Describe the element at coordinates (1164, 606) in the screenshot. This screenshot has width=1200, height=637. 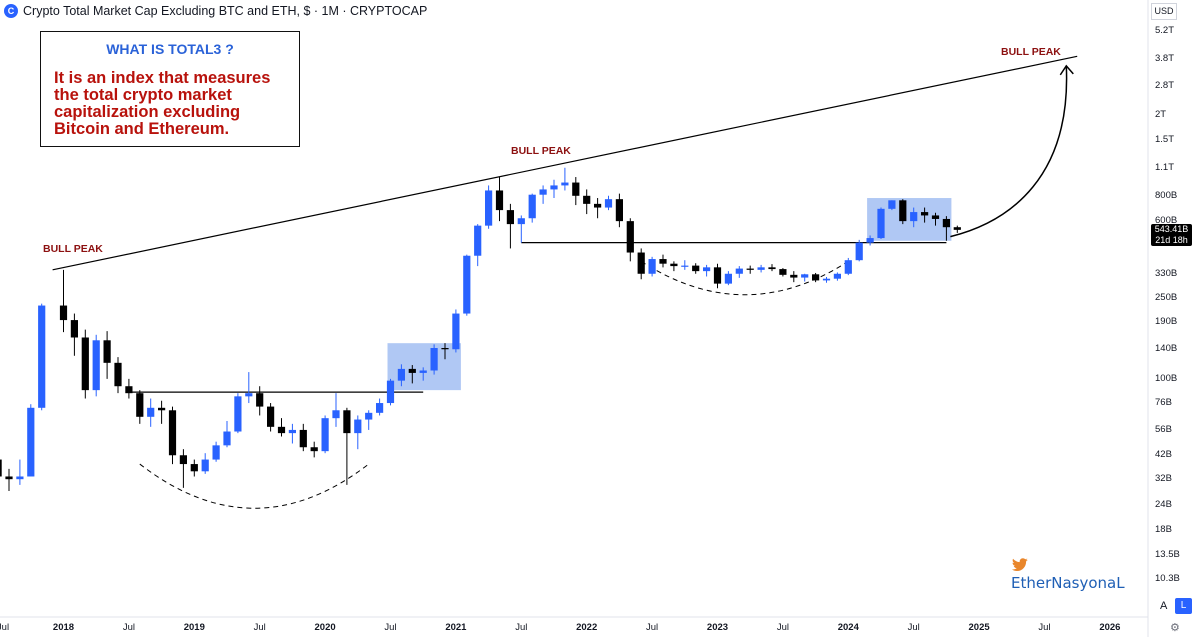
I see `auto-scale-button: A` at that location.